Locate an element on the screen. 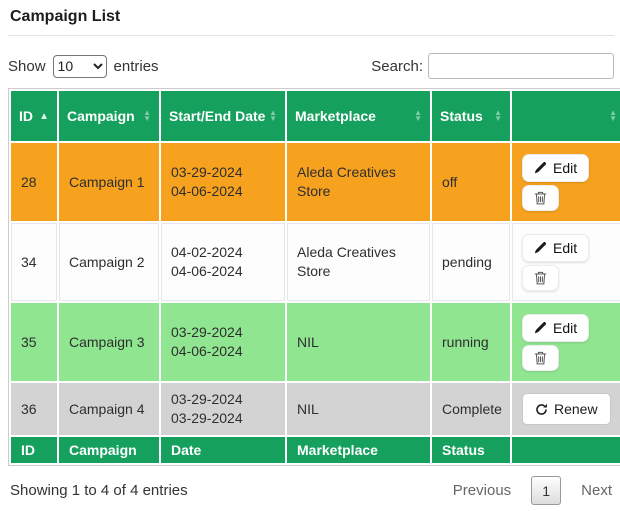 The image size is (620, 511). cell-actions: Renew is located at coordinates (566, 409).